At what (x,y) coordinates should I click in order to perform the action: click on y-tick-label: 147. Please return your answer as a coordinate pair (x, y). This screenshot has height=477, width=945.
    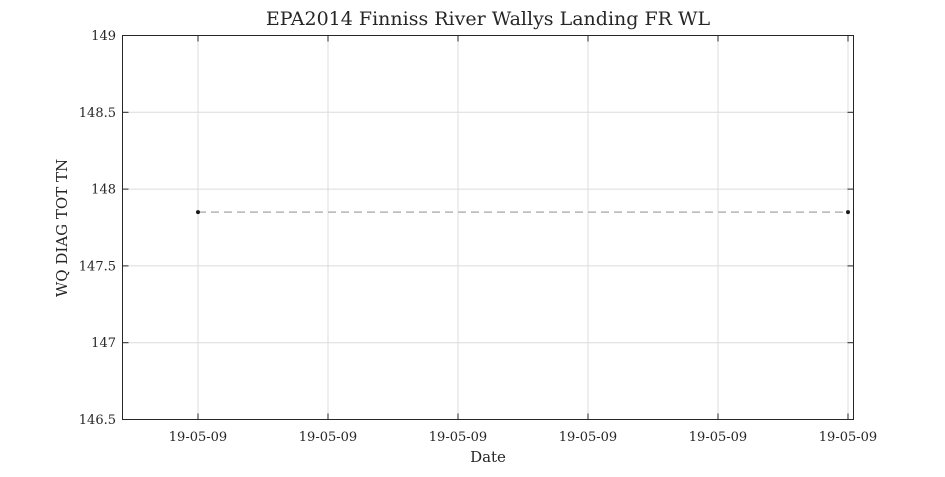
    Looking at the image, I should click on (103, 343).